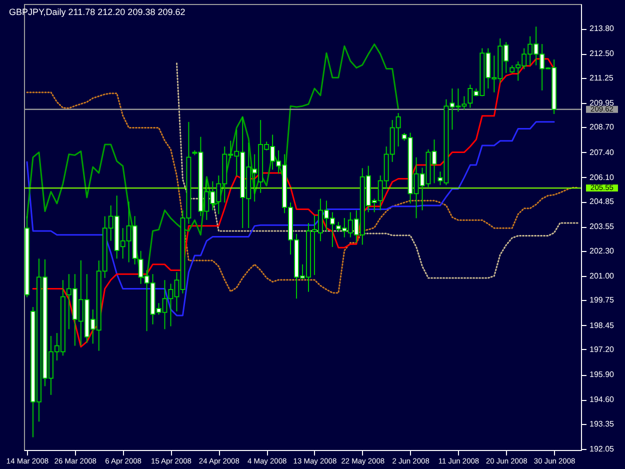 This screenshot has width=625, height=469. Describe the element at coordinates (602, 103) in the screenshot. I see `y-tick-label: 209.95` at that location.